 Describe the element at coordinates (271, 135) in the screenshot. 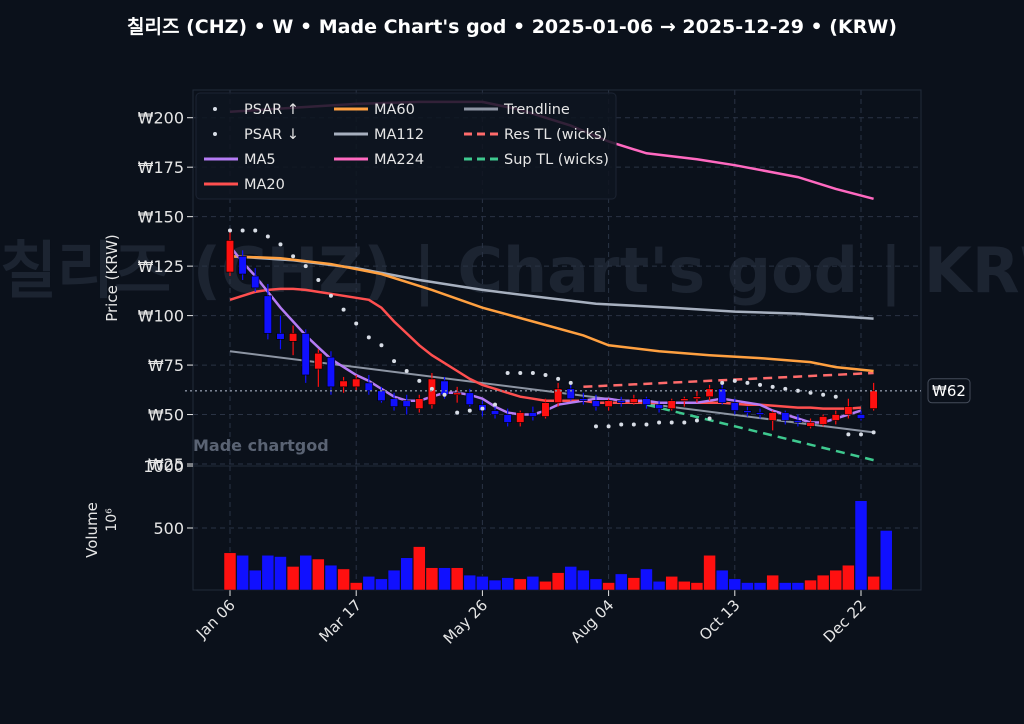

I see `legend-label: PSAR ↓` at that location.